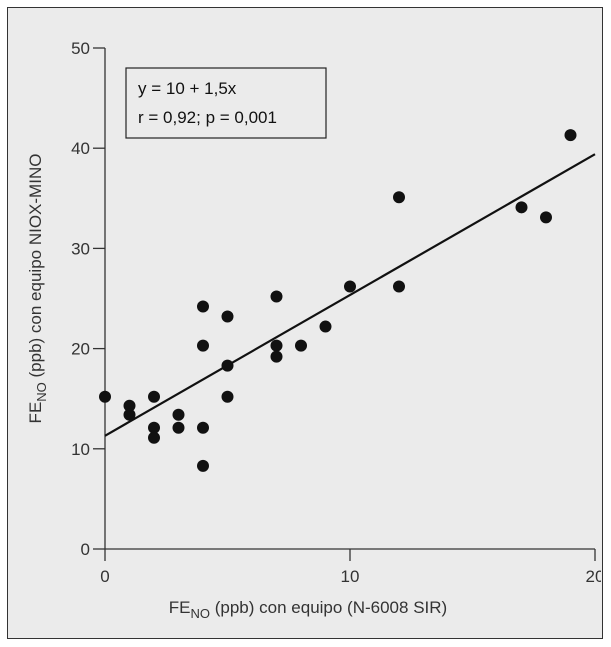  I want to click on y-axis-title: FENO (ppb) con equipo NIOX-MINO, so click(37, 289).